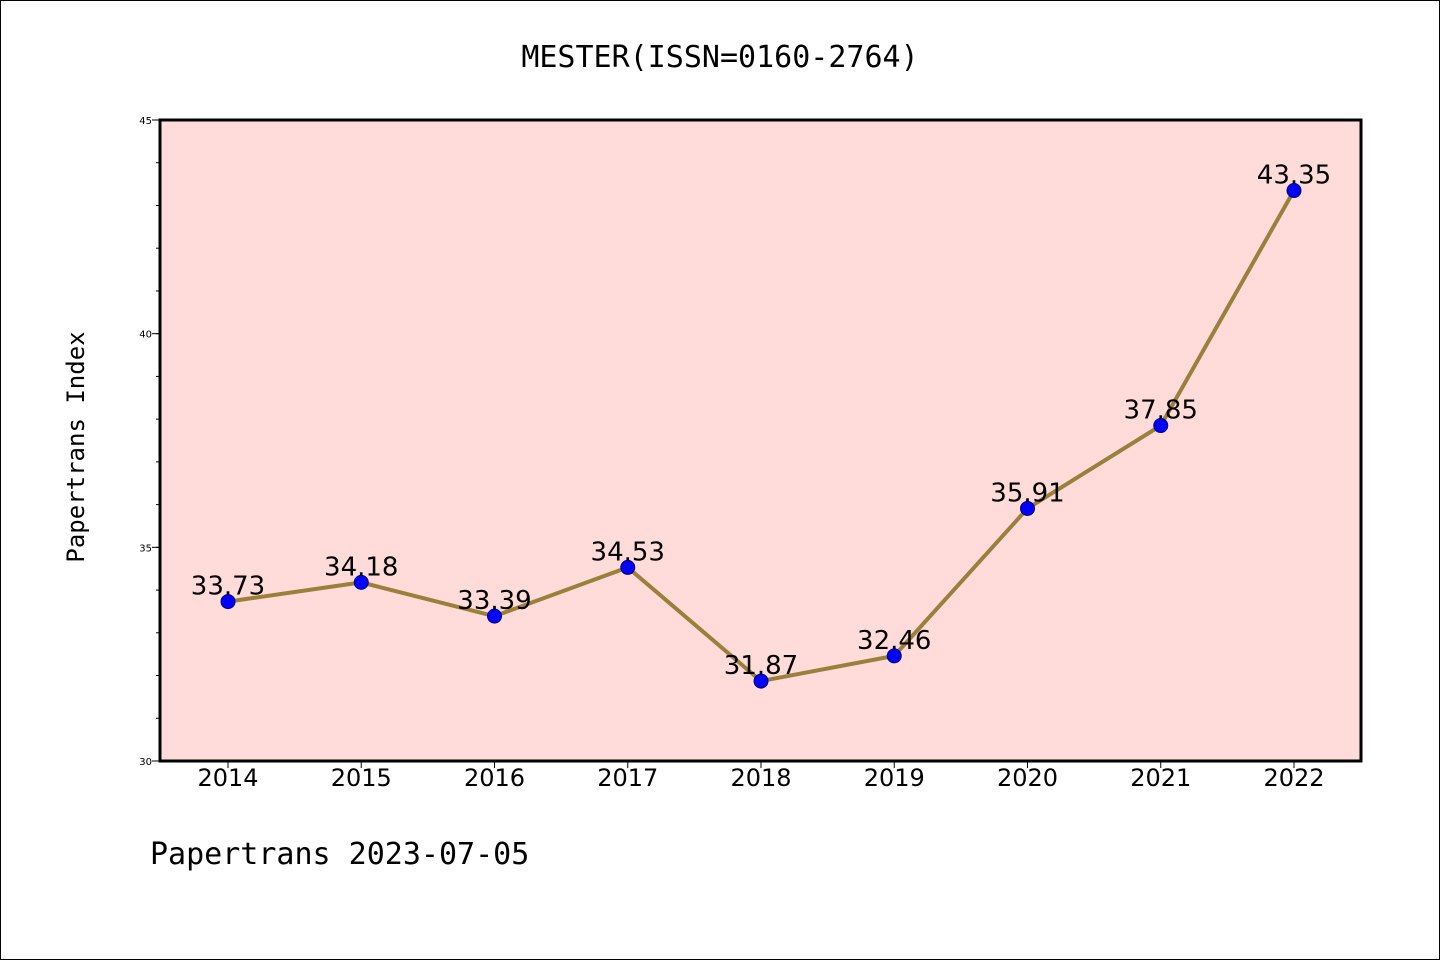  Describe the element at coordinates (228, 587) in the screenshot. I see `data-label: 33.73` at that location.